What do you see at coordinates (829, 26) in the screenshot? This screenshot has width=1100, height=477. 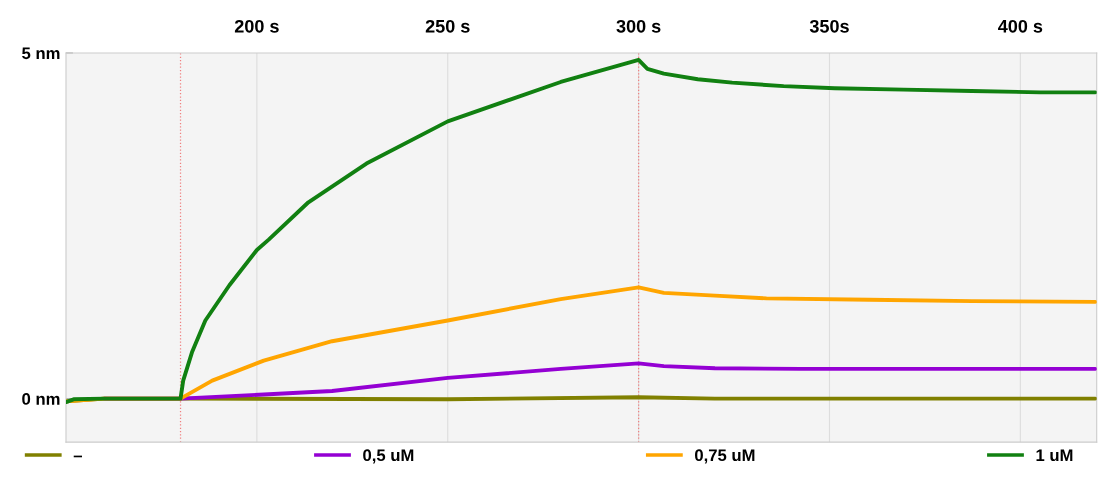 I see `x-tick-label: 350s` at bounding box center [829, 26].